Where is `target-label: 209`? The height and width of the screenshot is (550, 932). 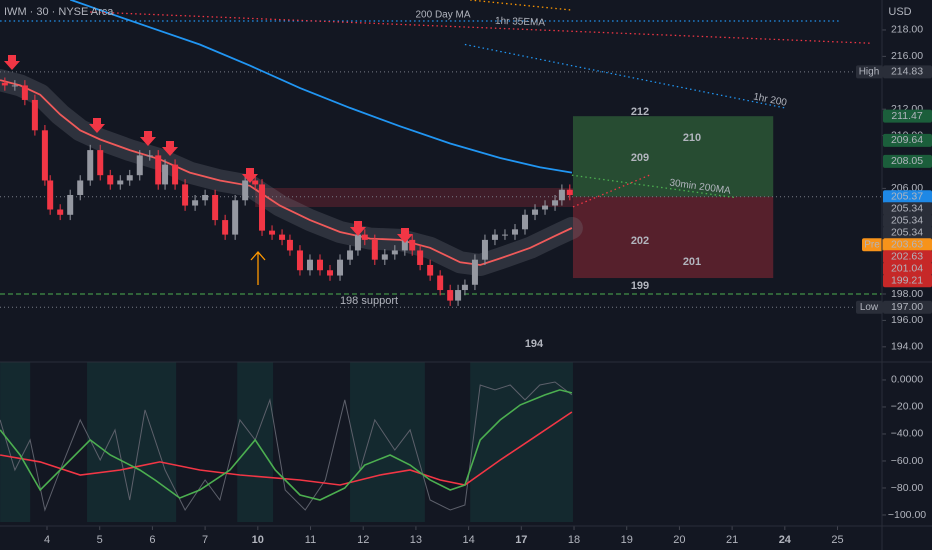
target-label: 209 is located at coordinates (640, 158).